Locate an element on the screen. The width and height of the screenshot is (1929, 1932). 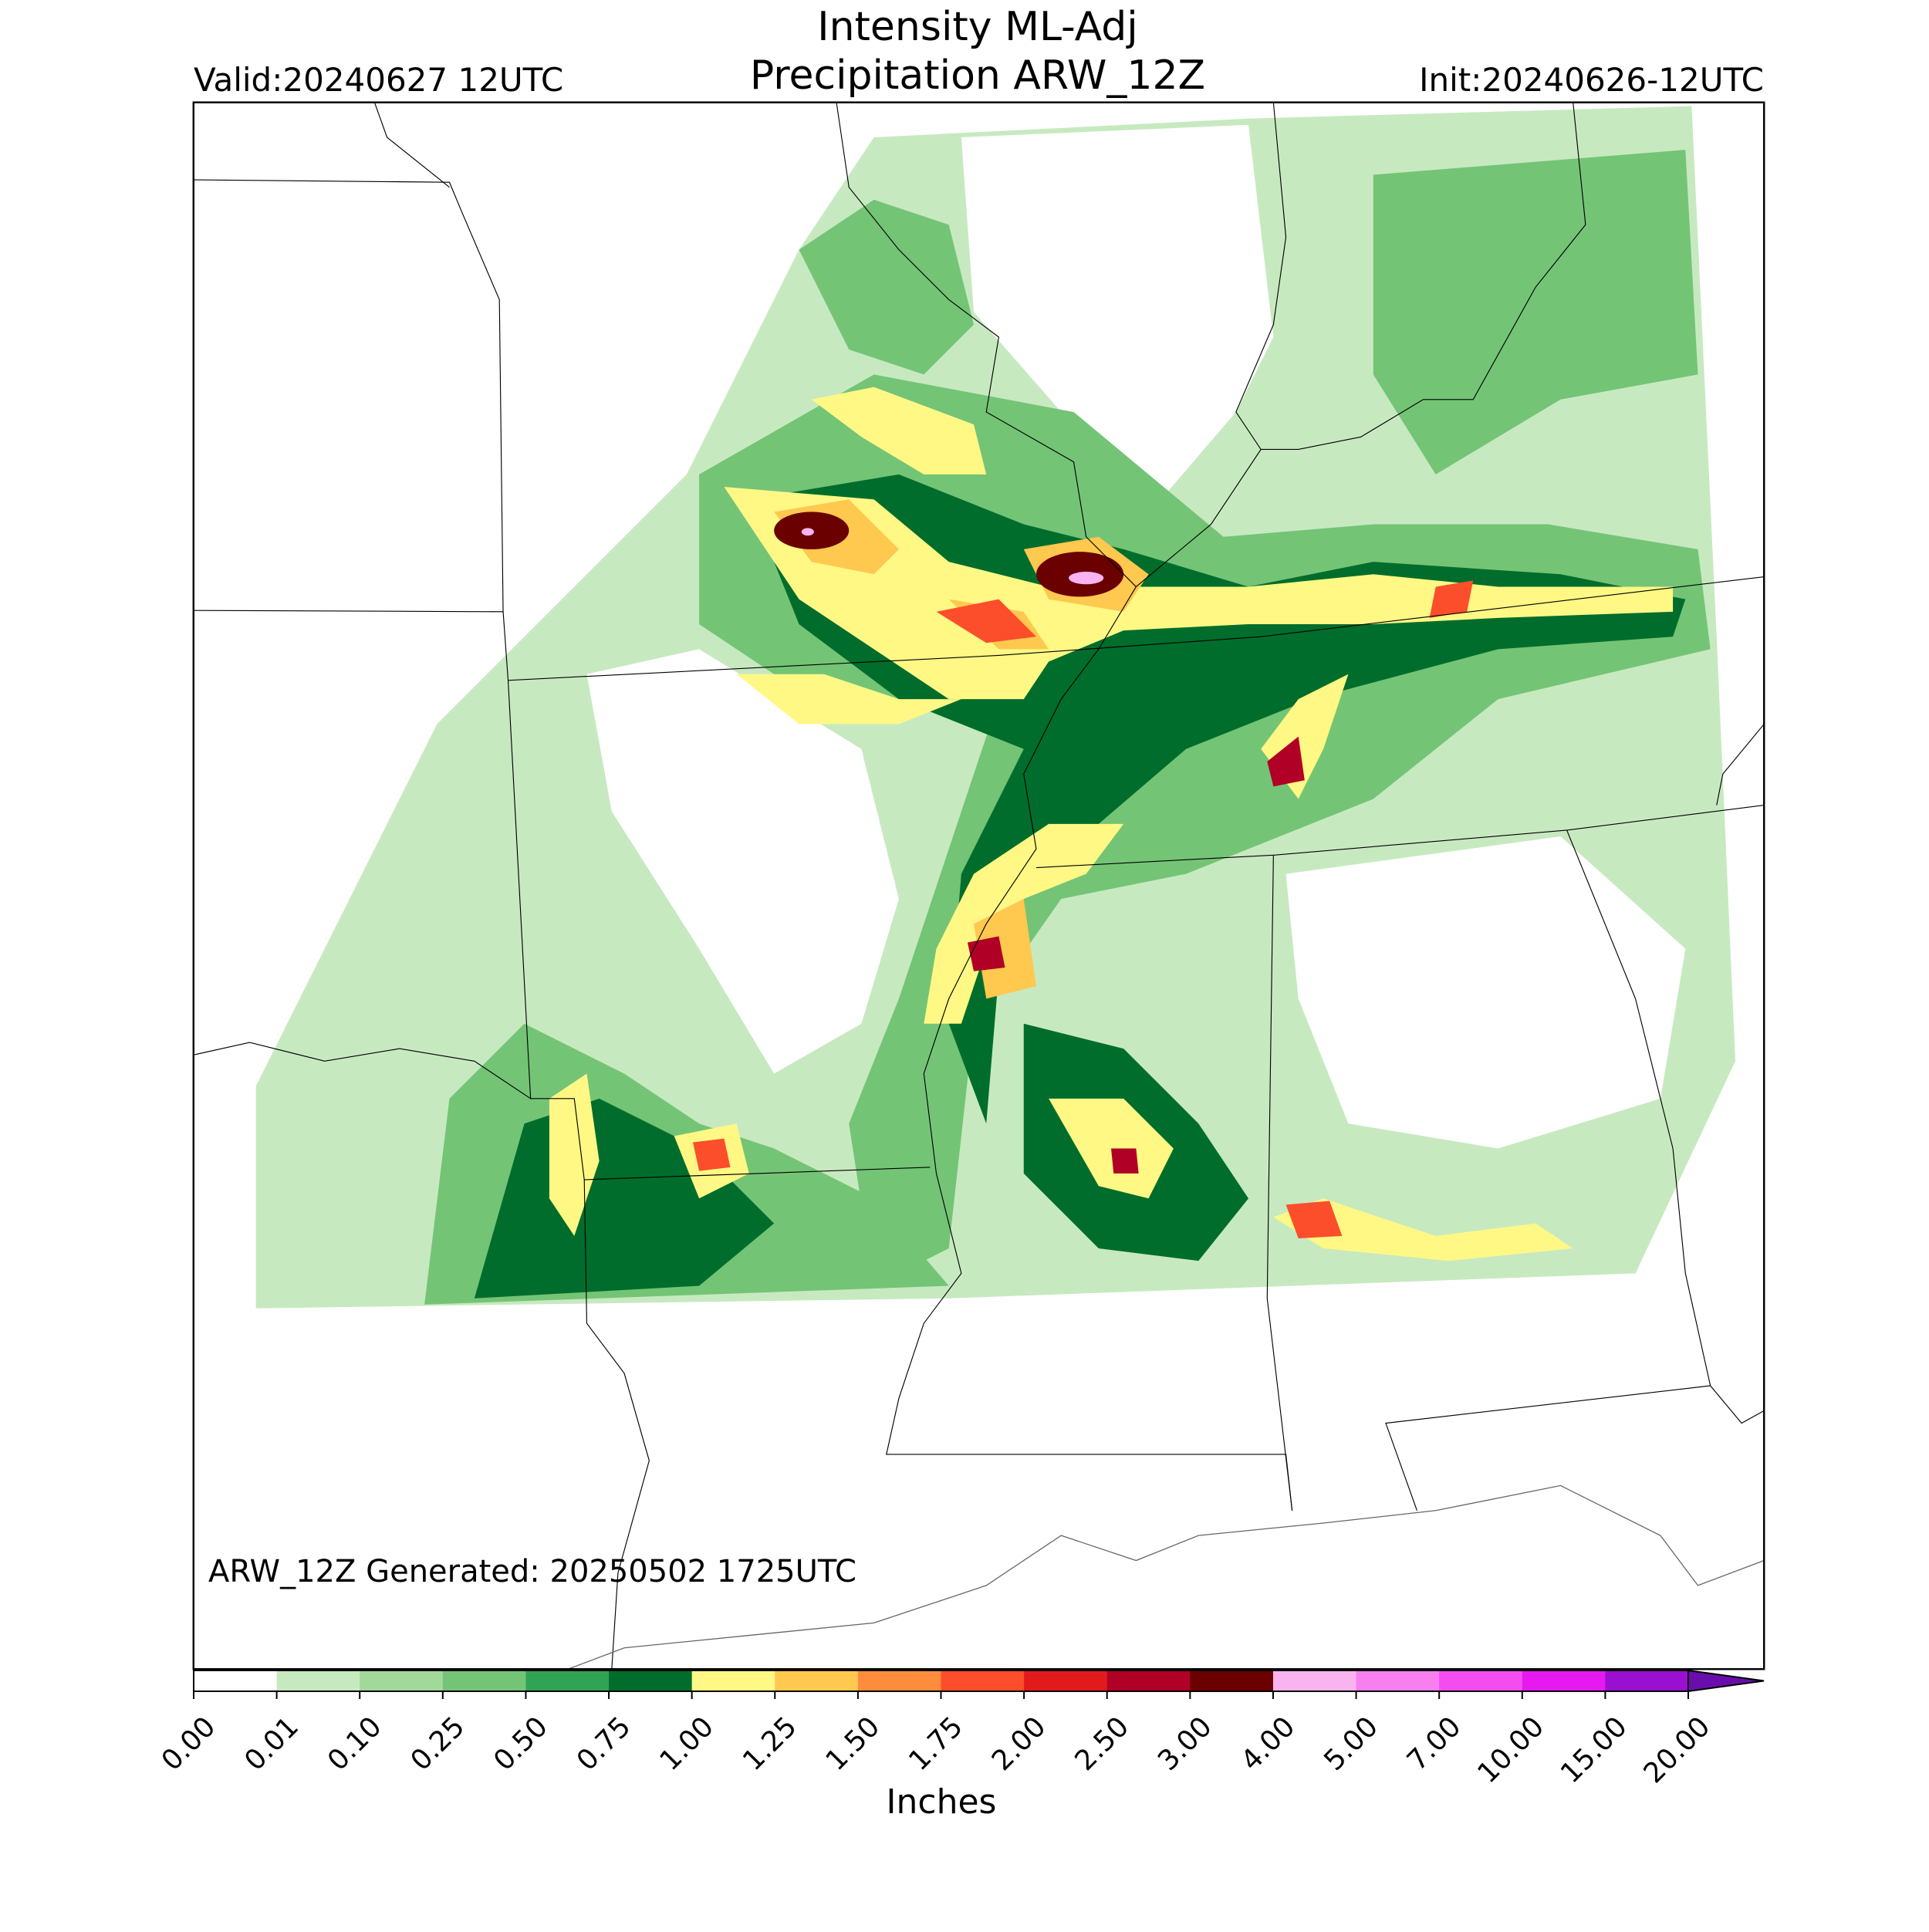
title: Intensity ML-Adj is located at coordinates (977, 27).